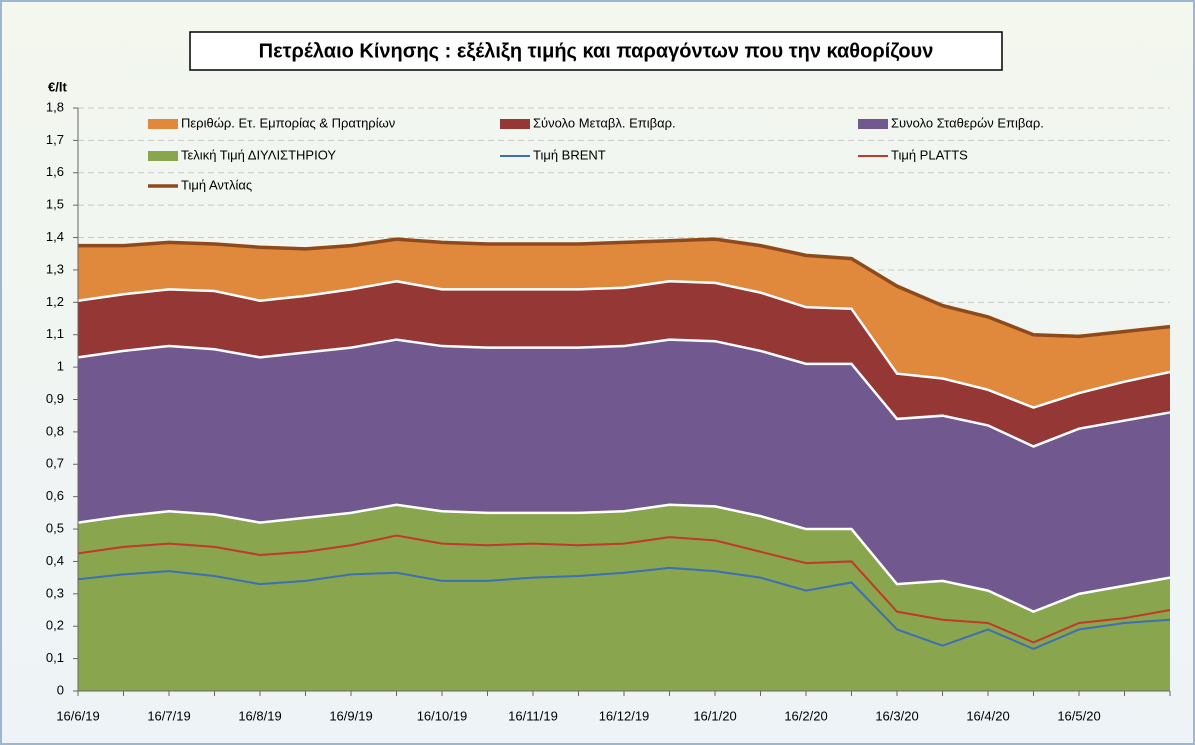  I want to click on y-tick-label: 1,7, so click(55, 139).